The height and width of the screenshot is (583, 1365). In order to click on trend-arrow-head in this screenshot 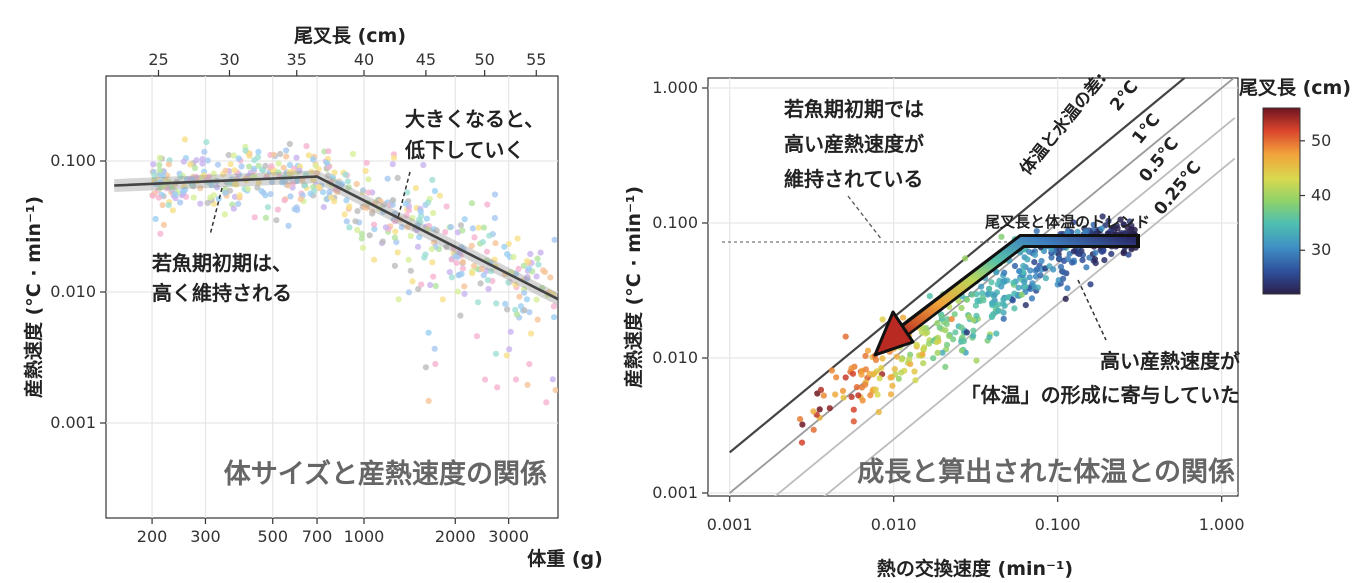, I will do `click(894, 333)`.